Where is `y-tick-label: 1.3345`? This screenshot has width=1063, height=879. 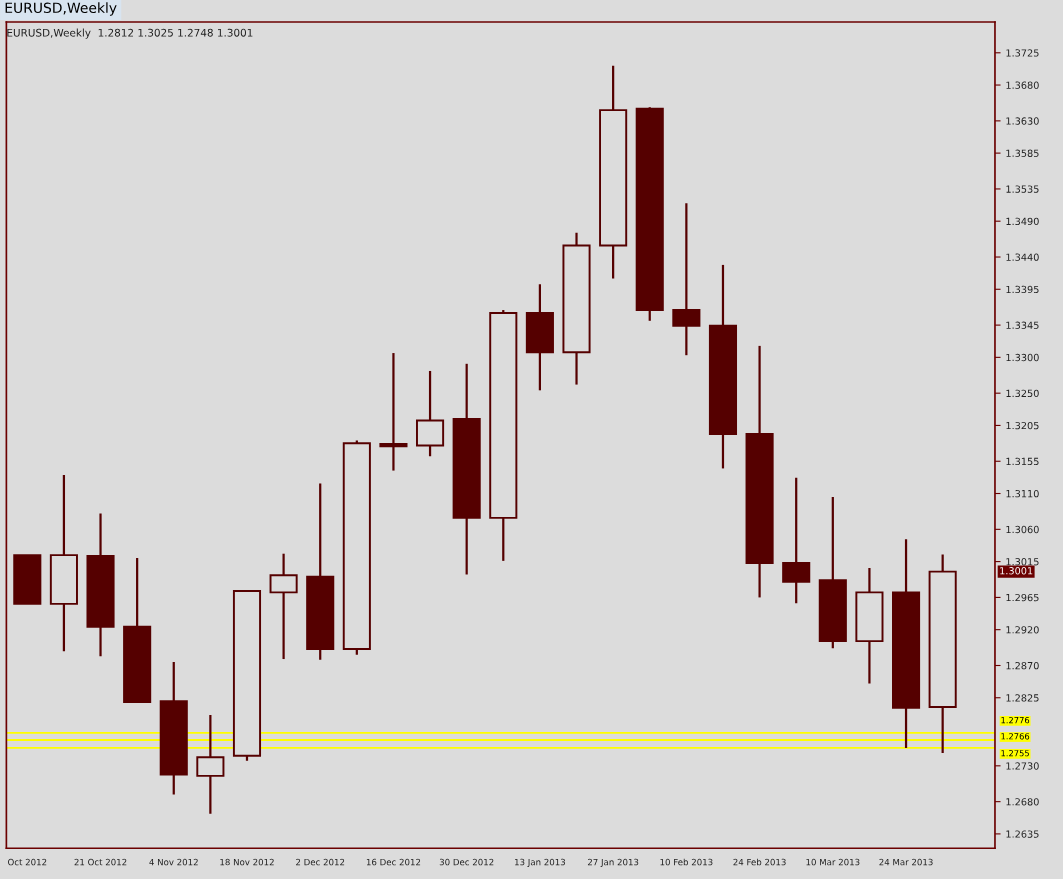 y-tick-label: 1.3345 is located at coordinates (1022, 325).